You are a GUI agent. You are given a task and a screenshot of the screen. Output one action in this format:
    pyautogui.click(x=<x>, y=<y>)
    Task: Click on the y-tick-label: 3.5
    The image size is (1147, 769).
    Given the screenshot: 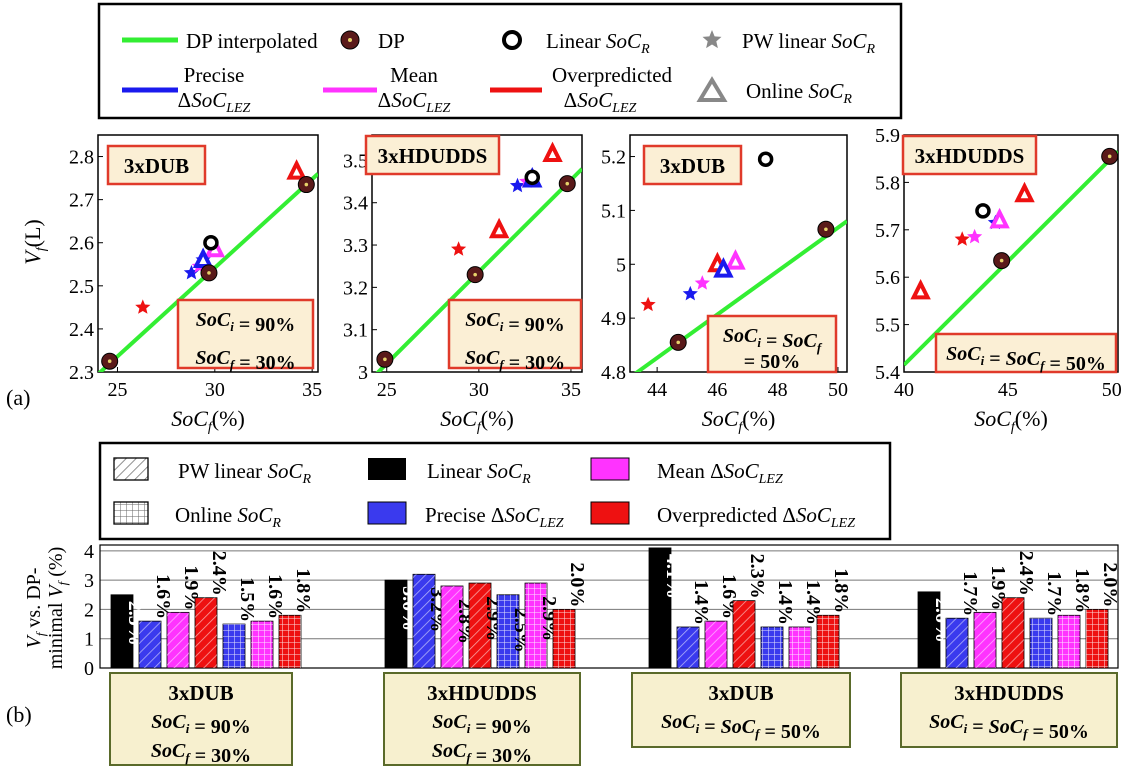 What is the action you would take?
    pyautogui.click(x=355, y=161)
    